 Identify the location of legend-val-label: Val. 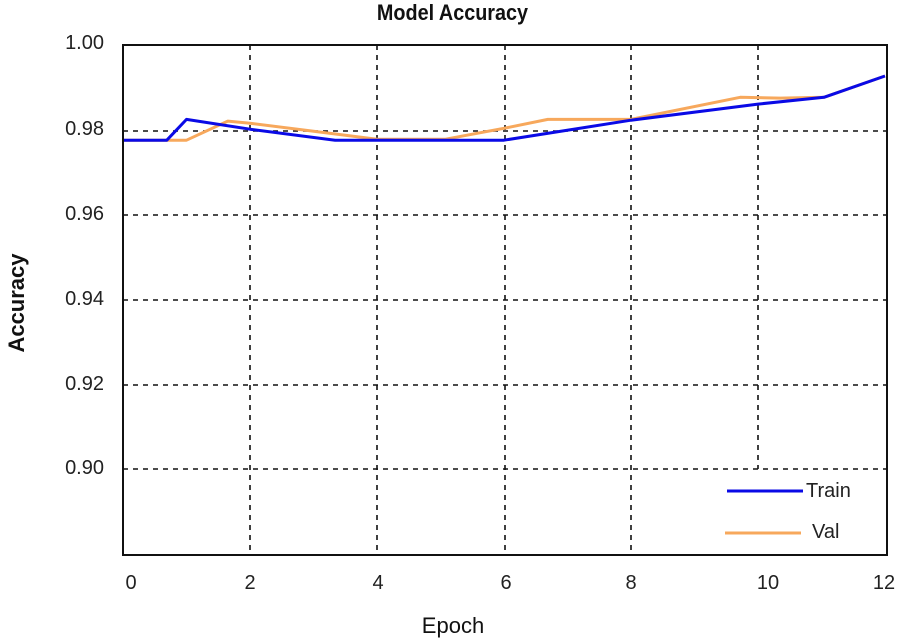
(826, 532).